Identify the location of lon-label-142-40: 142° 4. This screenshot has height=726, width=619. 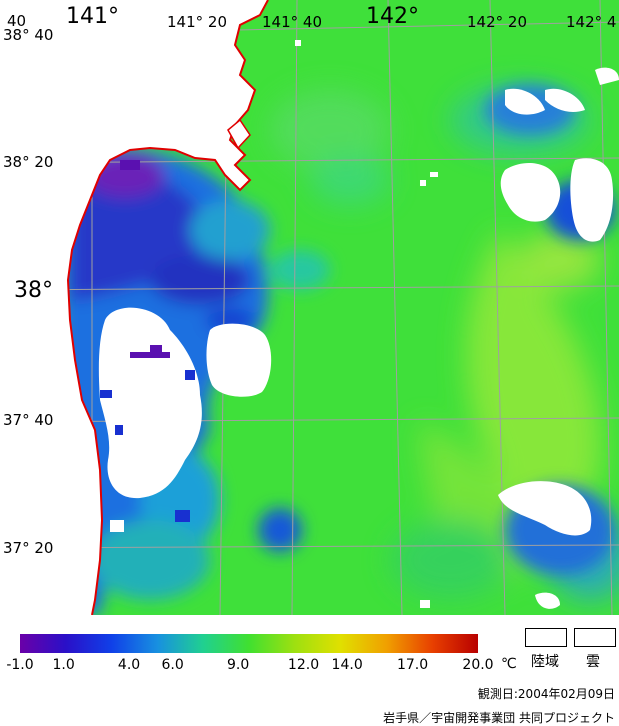
(591, 22).